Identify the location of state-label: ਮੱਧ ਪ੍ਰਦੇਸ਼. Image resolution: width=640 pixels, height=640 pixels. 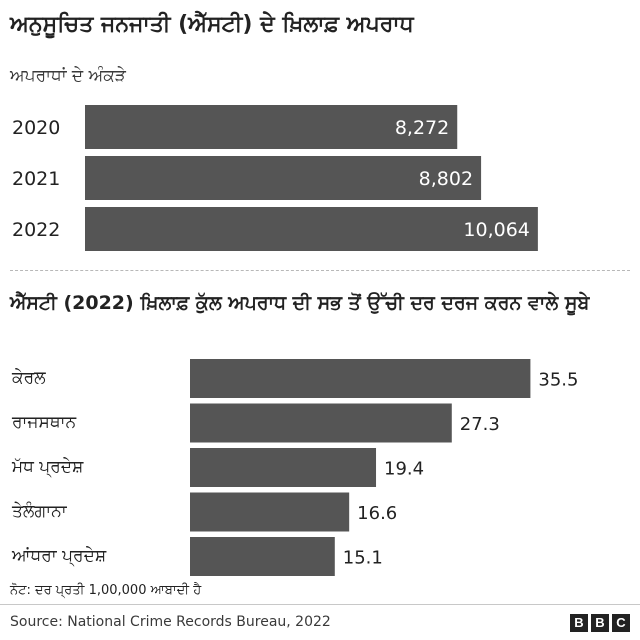
(47, 467).